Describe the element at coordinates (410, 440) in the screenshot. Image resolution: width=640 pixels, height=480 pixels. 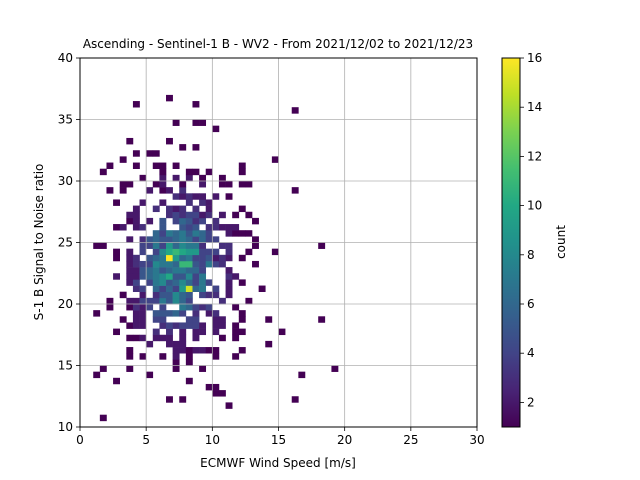
I see `x-tick-label: 25` at that location.